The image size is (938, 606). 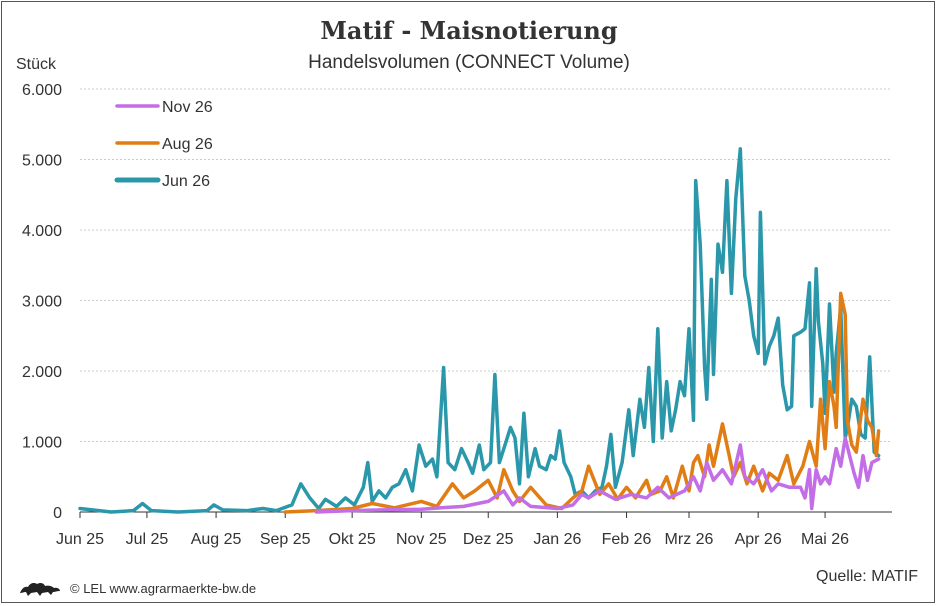 I want to click on x-tick-label: Mrz 26, so click(x=689, y=539).